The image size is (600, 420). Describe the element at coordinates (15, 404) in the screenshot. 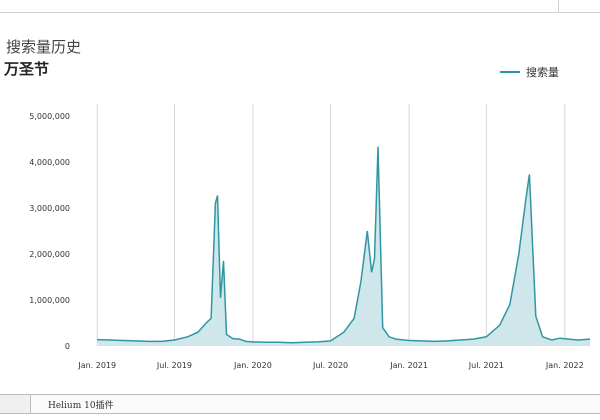

I see `footer-cell` at that location.